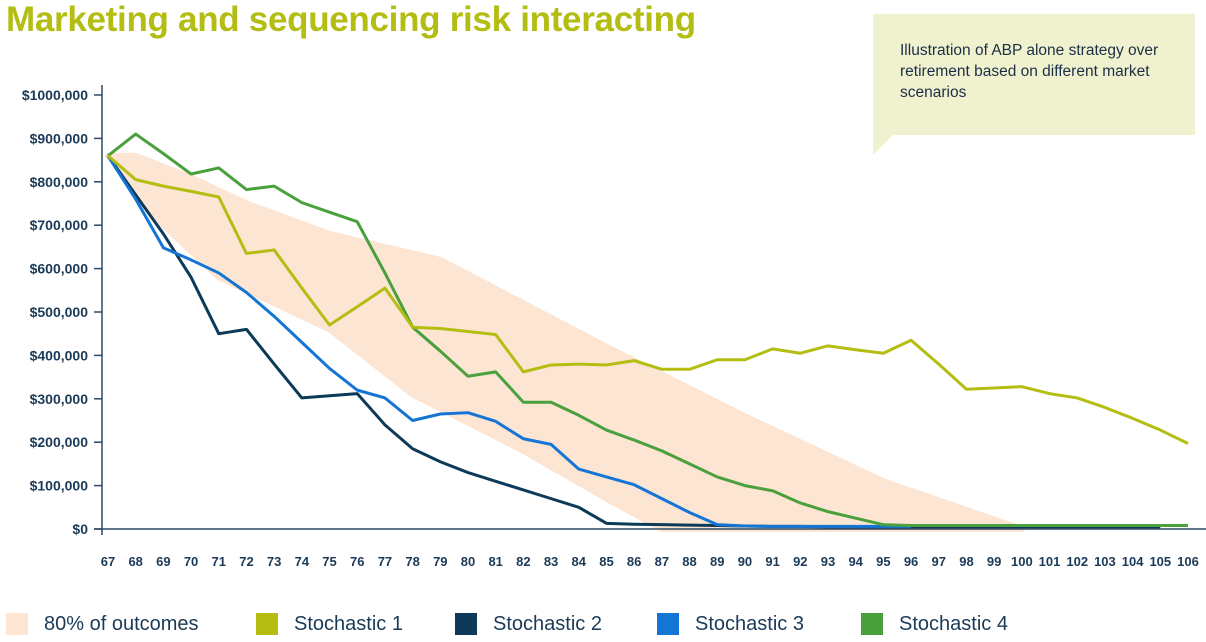 The width and height of the screenshot is (1206, 642). What do you see at coordinates (966, 561) in the screenshot?
I see `x-tick-label: 98` at bounding box center [966, 561].